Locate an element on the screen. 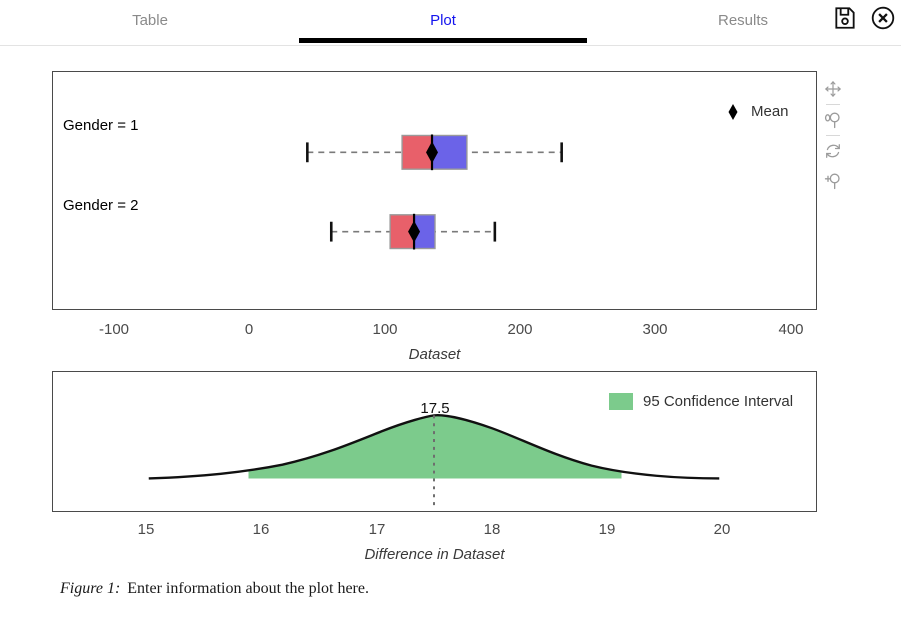  boxplot-tick-0: -100 is located at coordinates (114, 329).